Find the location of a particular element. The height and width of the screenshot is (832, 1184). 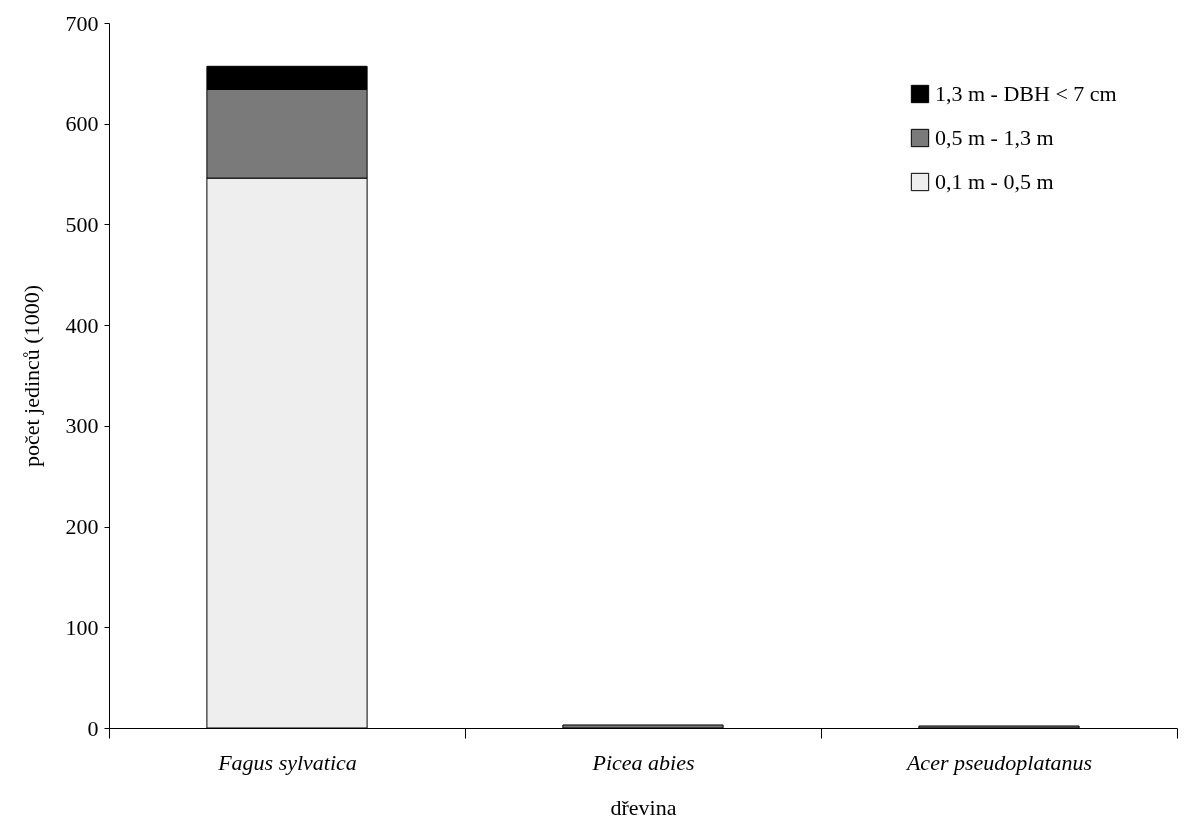

legend-label: 0,1 m - 0,5 m is located at coordinates (994, 181).